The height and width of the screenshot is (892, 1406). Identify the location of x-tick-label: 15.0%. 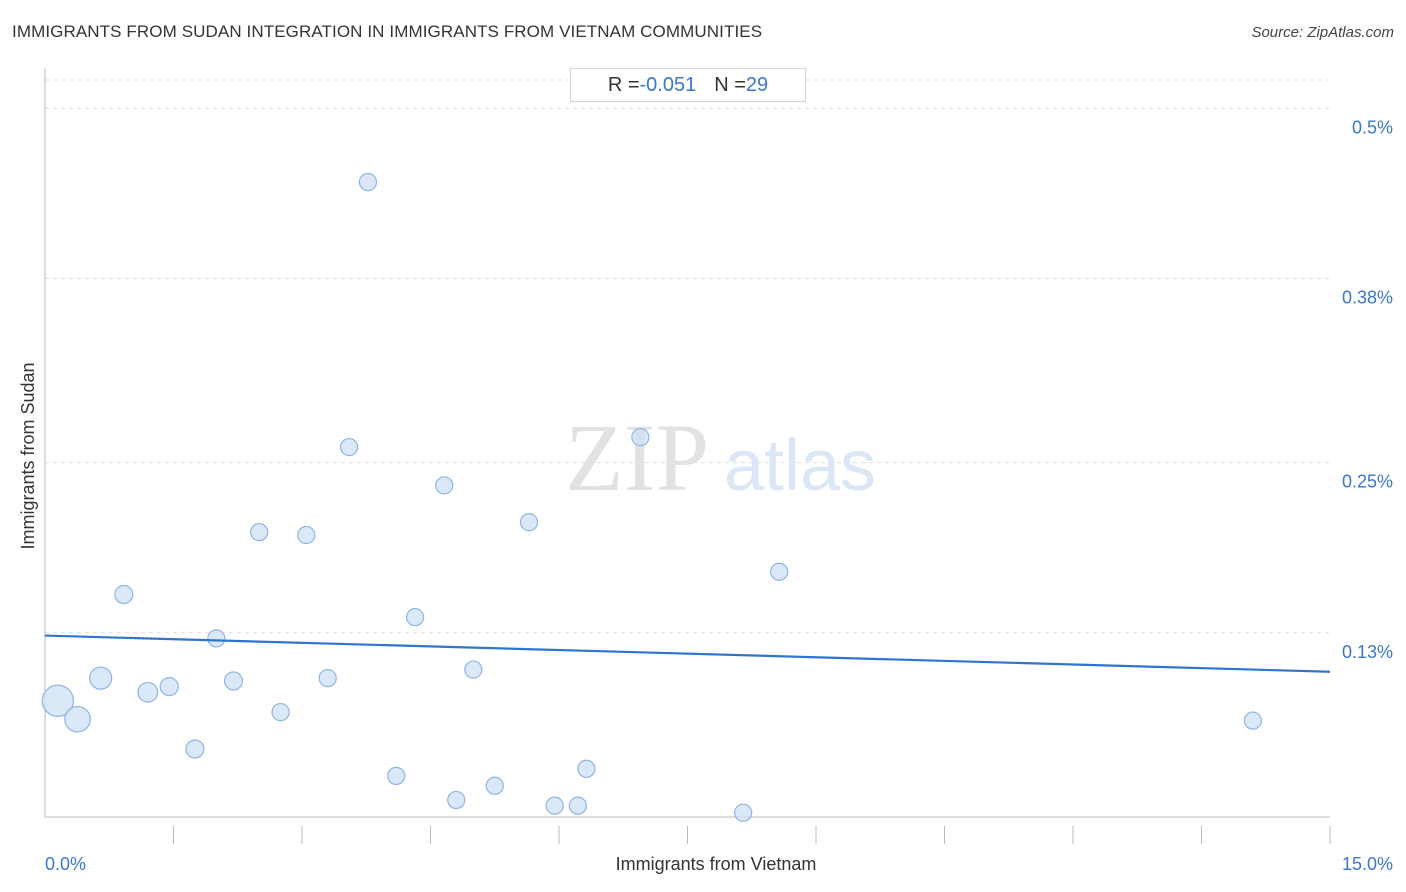
(1367, 864).